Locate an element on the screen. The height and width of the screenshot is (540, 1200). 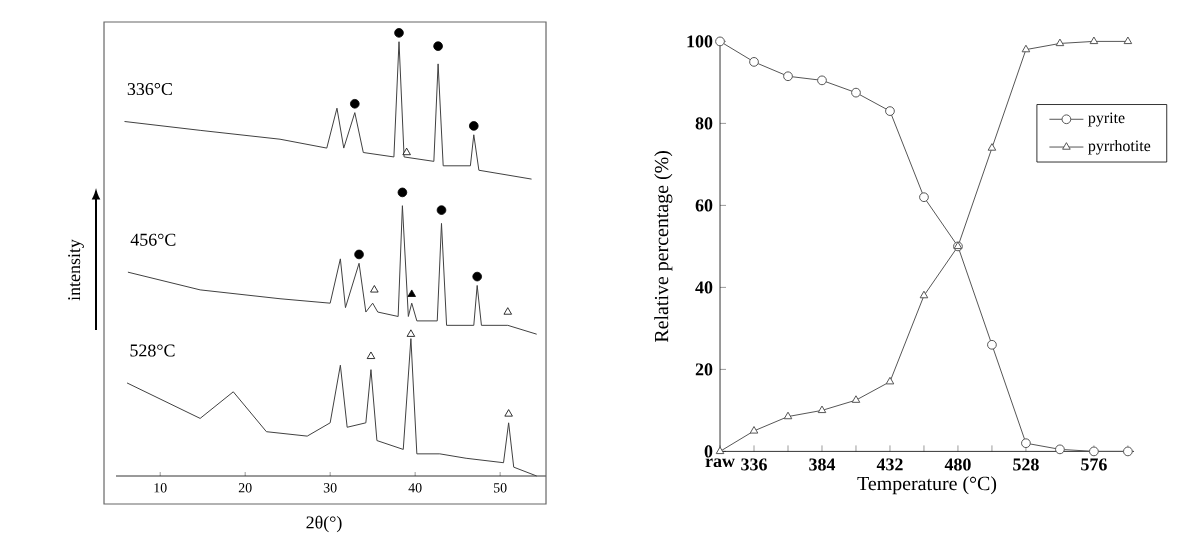
y-tick-label: 100 is located at coordinates (700, 41).